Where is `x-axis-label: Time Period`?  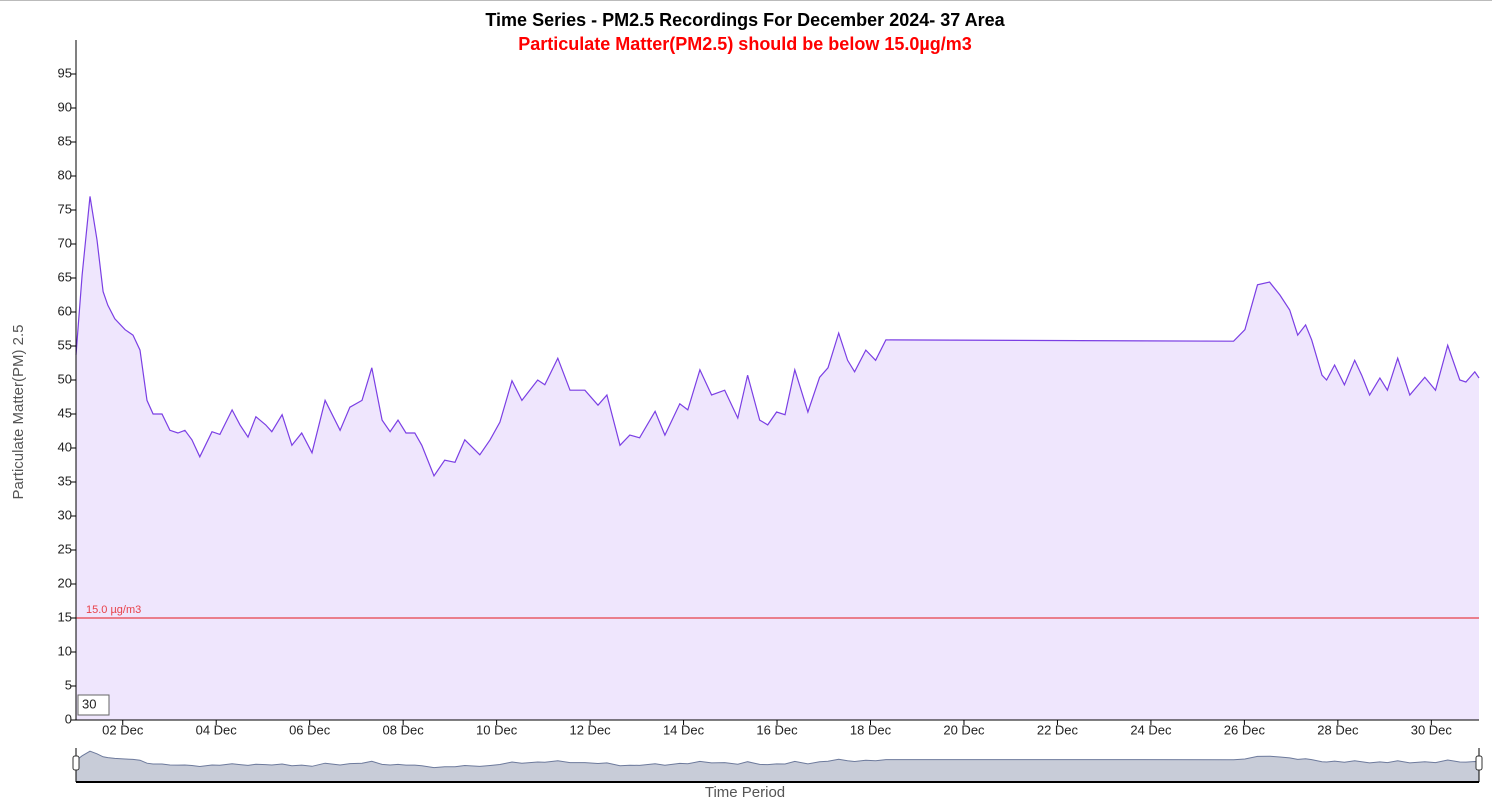 x-axis-label: Time Period is located at coordinates (745, 792).